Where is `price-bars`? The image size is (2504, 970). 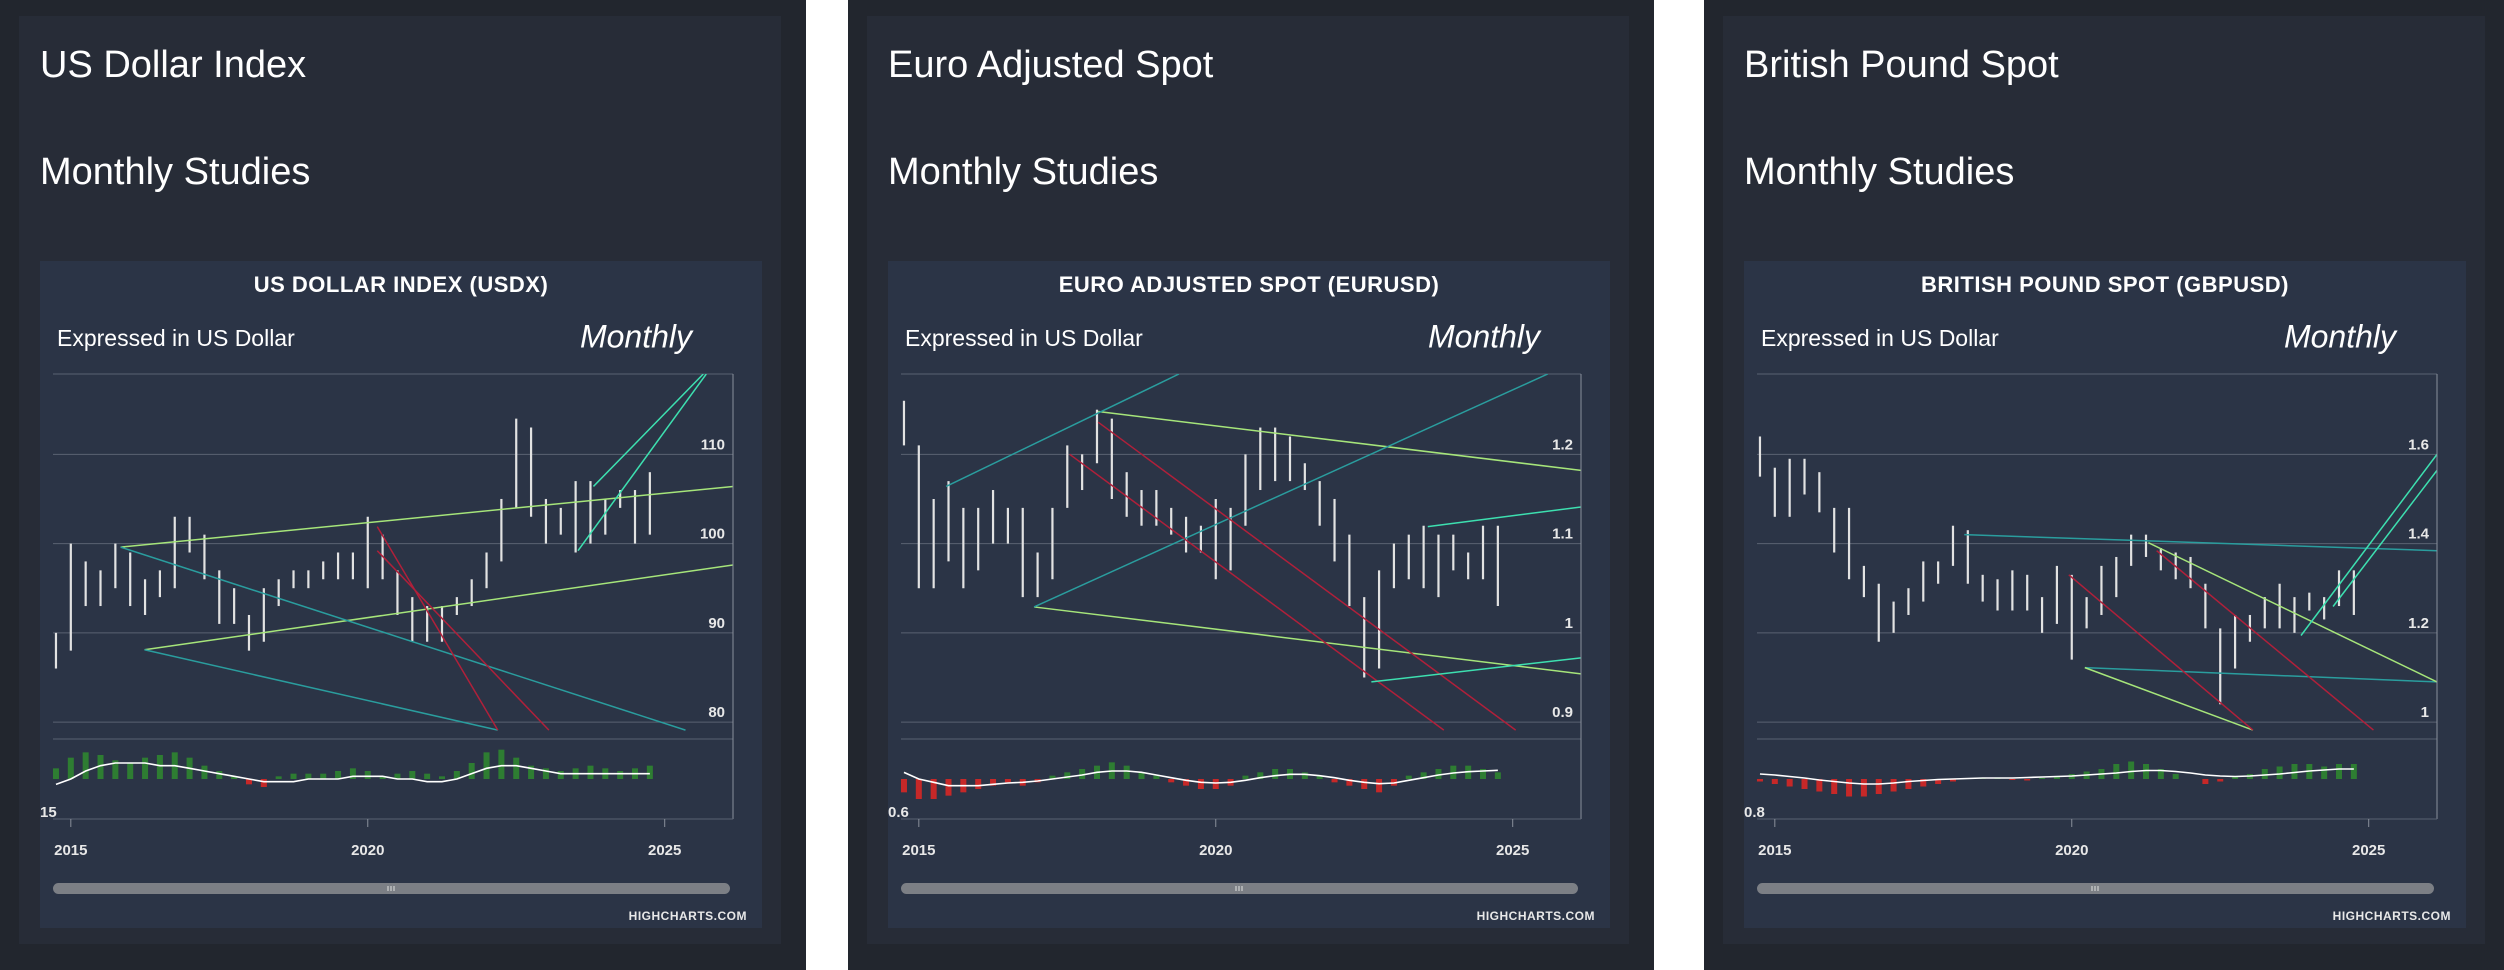 price-bars is located at coordinates (2056, 570).